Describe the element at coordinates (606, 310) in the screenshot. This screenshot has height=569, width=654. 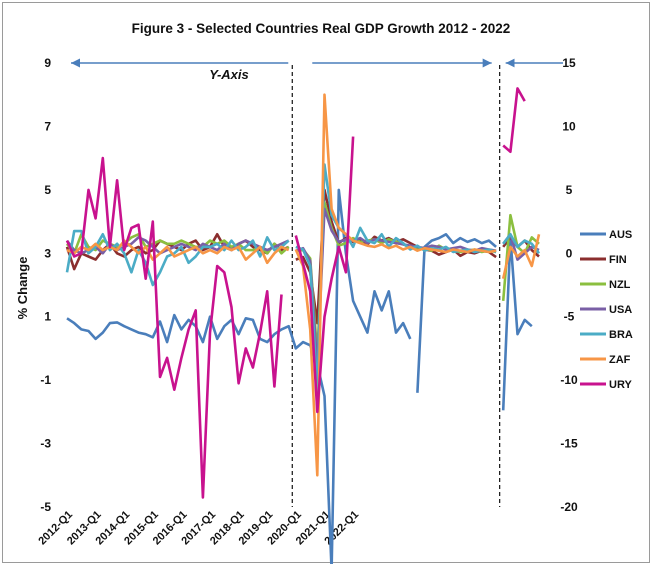
I see `legend: AUS FIN NZL USA BRA ZAF URY` at that location.